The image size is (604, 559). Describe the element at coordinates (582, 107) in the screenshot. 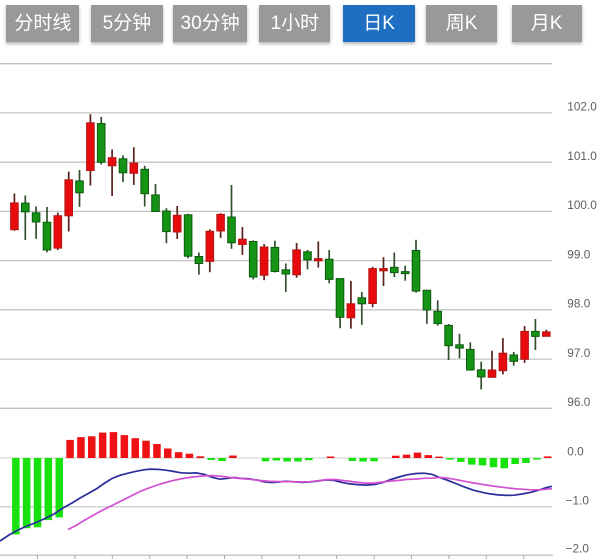

I see `svg-text: 102.0` at that location.